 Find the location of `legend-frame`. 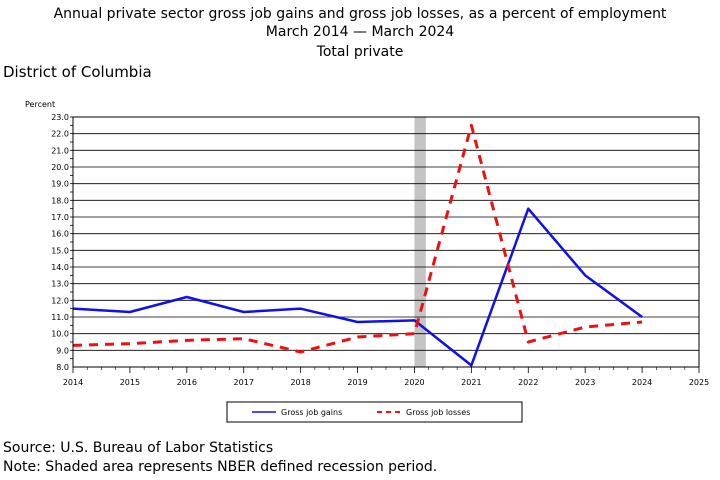

legend-frame is located at coordinates (374, 412).